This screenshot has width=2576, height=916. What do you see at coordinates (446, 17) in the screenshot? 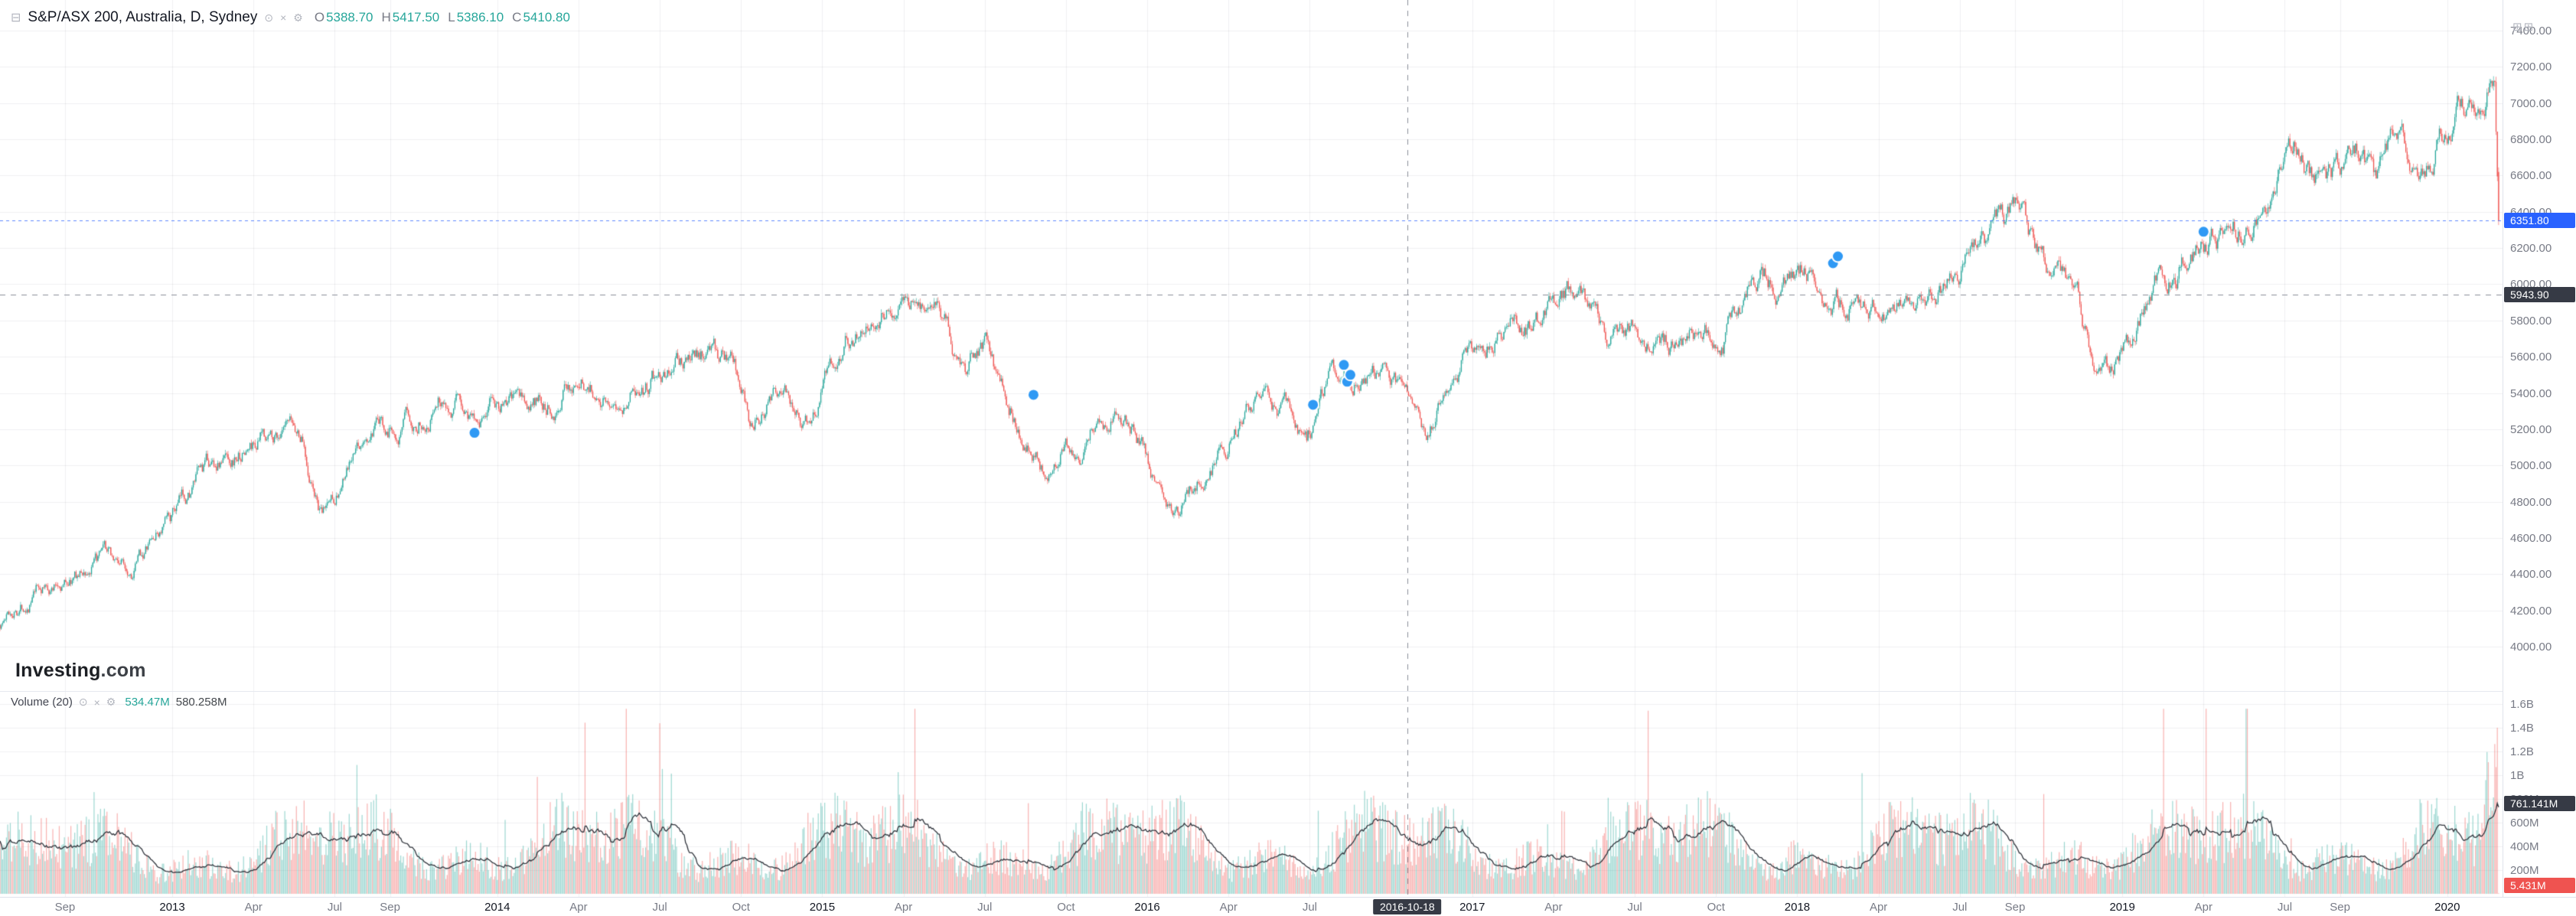
I see `ohlc-readout: O 5388.70 H 5417.50 L 5386.10 C 5410.80` at bounding box center [446, 17].